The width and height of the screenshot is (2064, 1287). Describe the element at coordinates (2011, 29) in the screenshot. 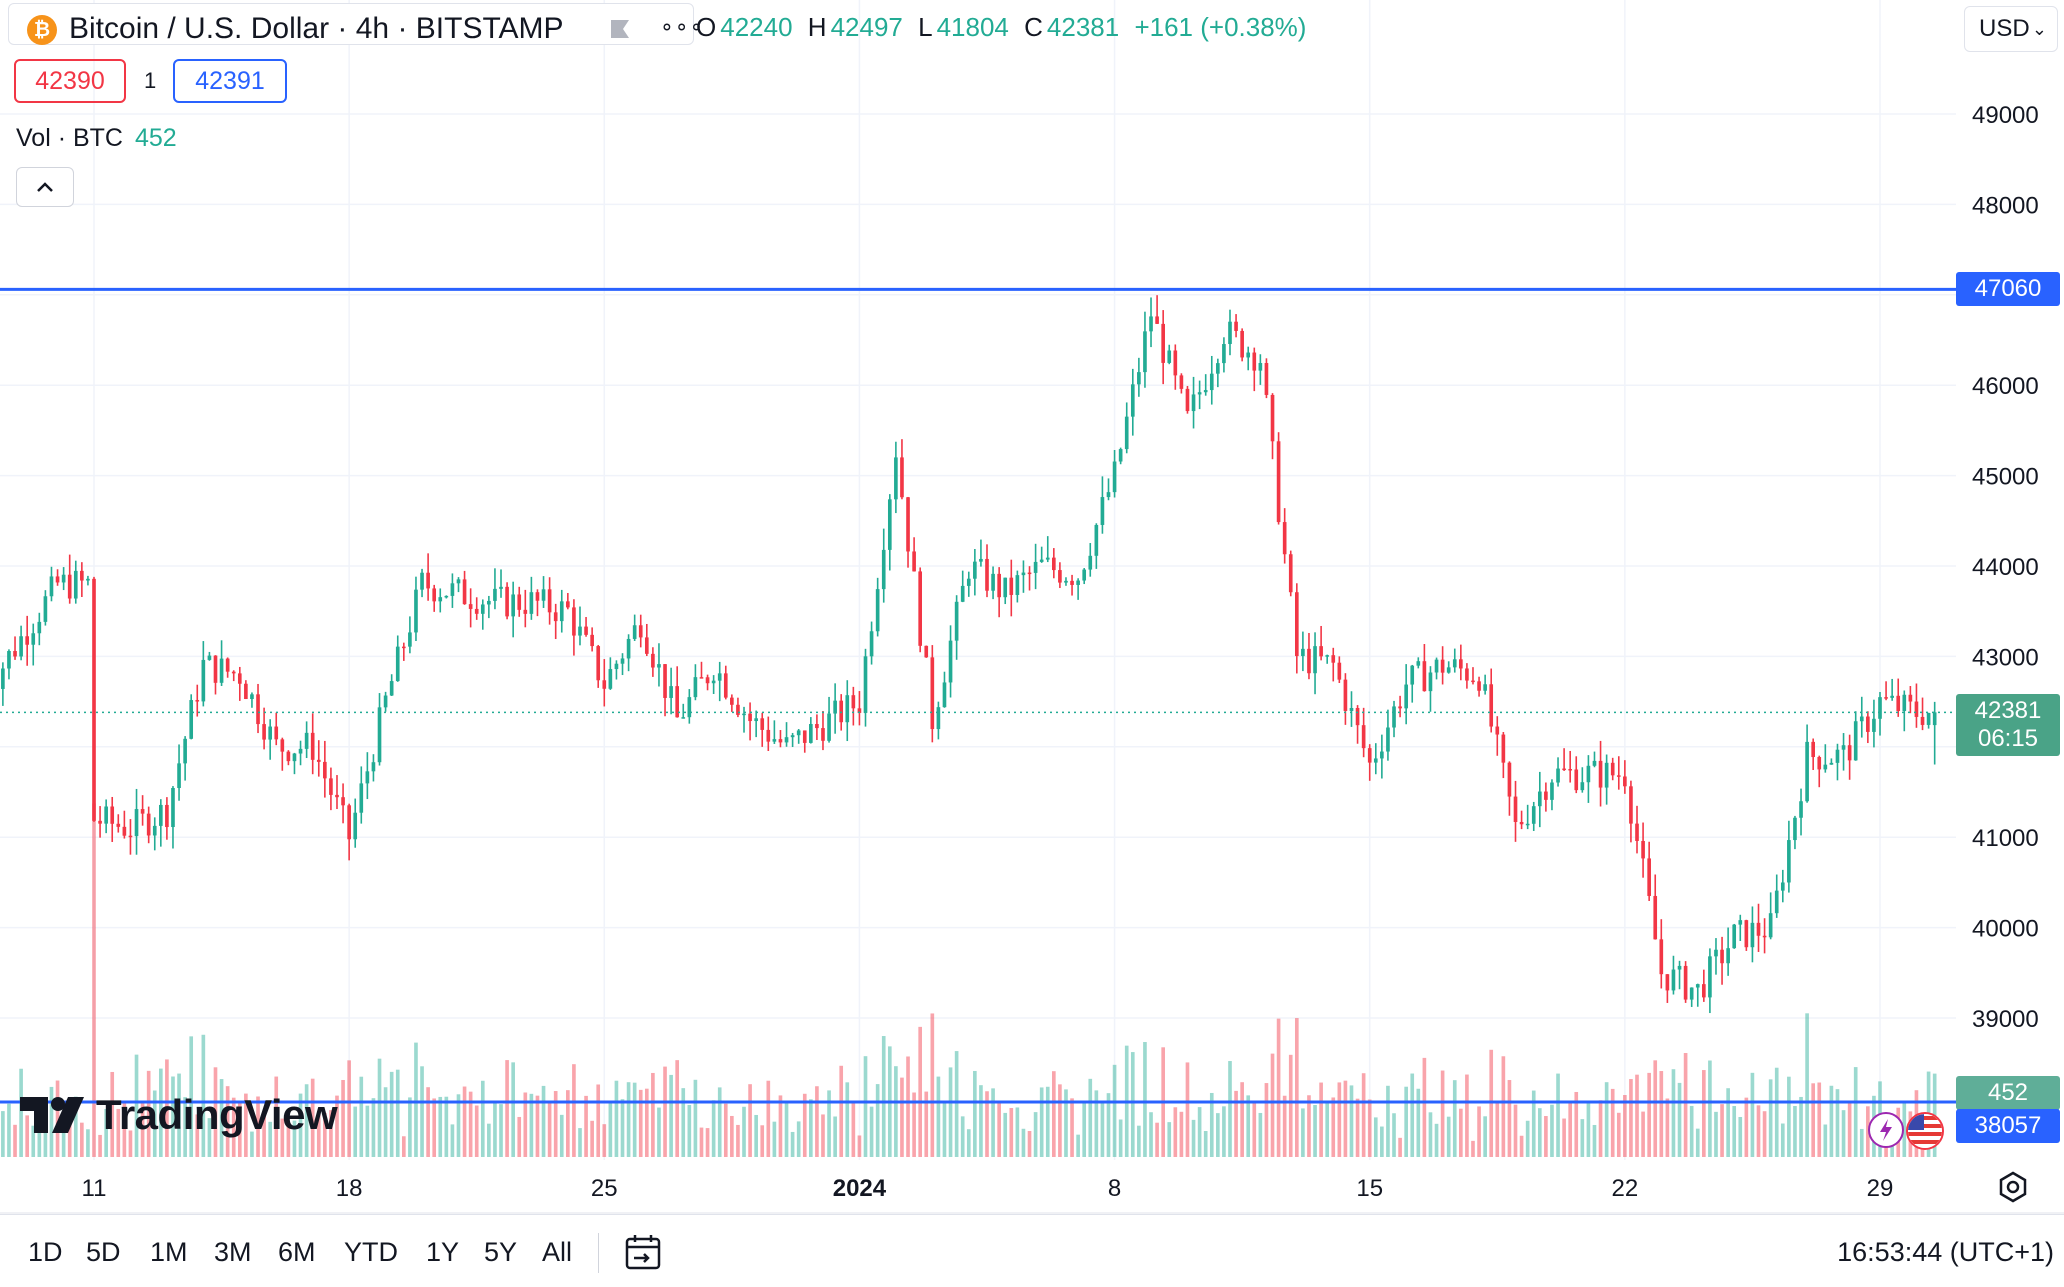

I see `currency-select: USD ⌄` at that location.